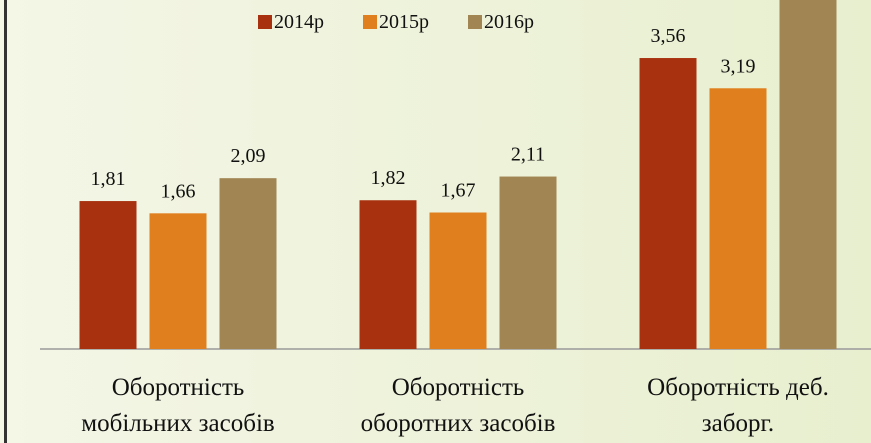 This screenshot has width=871, height=443. I want to click on value-label: 3,19, so click(738, 66).